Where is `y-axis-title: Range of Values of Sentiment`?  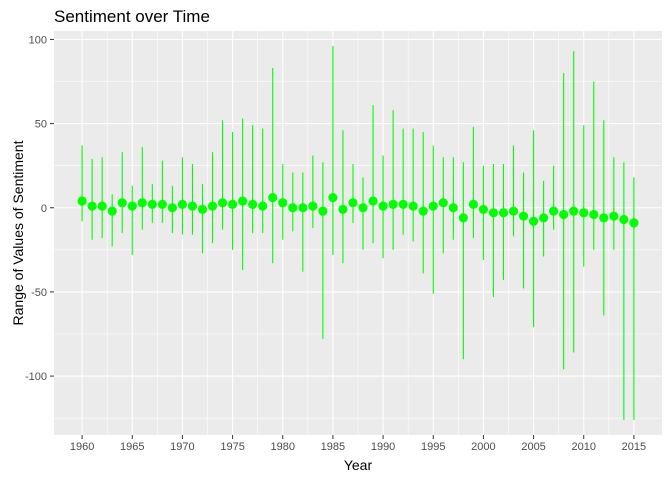
y-axis-title: Range of Values of Sentiment is located at coordinates (18, 232).